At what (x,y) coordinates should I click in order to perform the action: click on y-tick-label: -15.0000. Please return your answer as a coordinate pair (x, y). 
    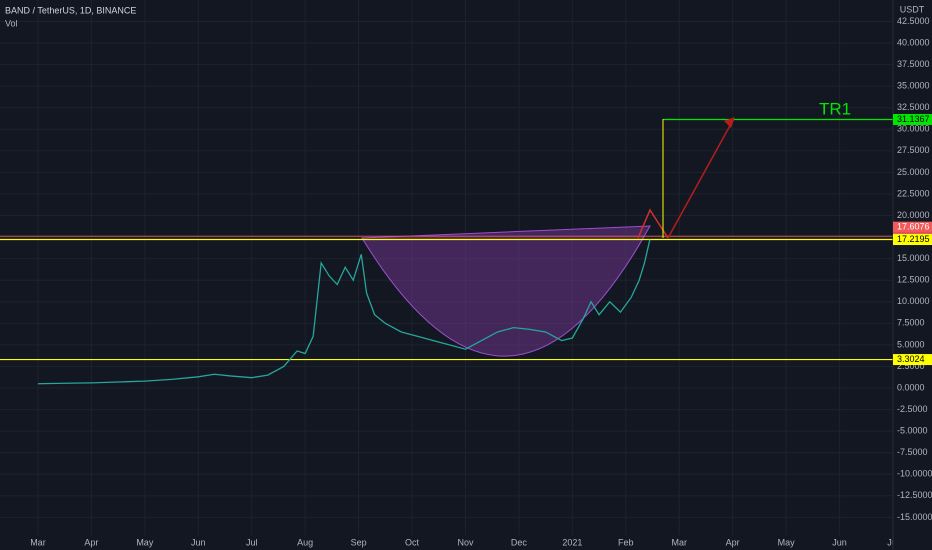
    Looking at the image, I should click on (914, 517).